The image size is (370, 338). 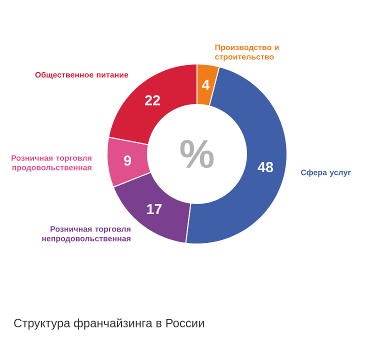 I want to click on data-label: 9, so click(x=128, y=160).